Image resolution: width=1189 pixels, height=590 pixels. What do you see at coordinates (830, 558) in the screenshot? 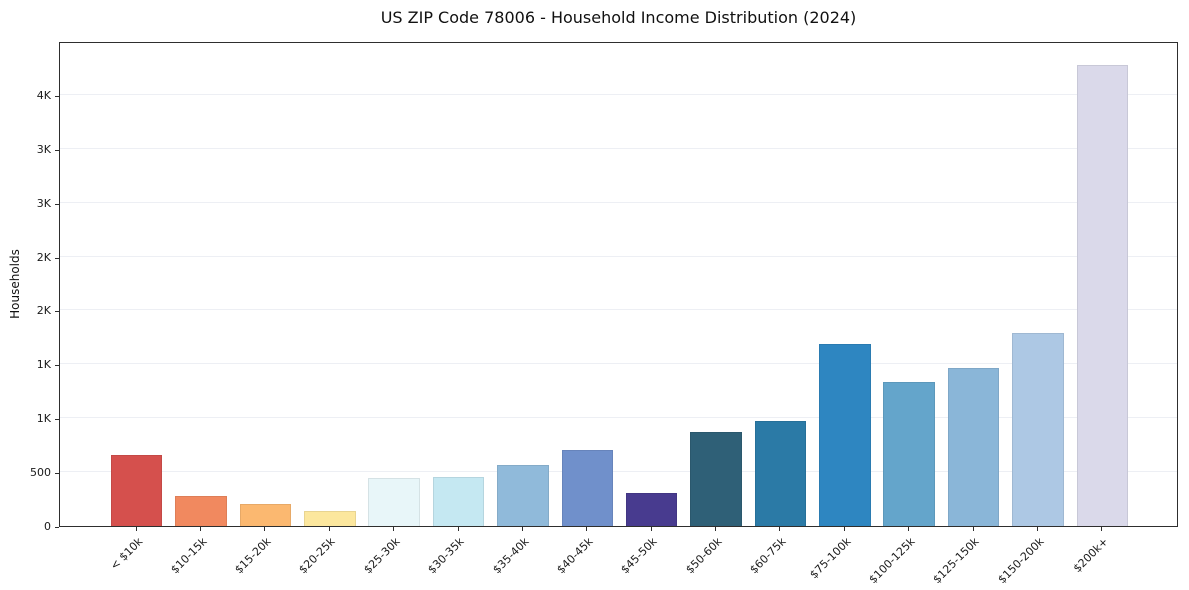
I see `x-tick-label-text: $75-100k` at bounding box center [830, 558].